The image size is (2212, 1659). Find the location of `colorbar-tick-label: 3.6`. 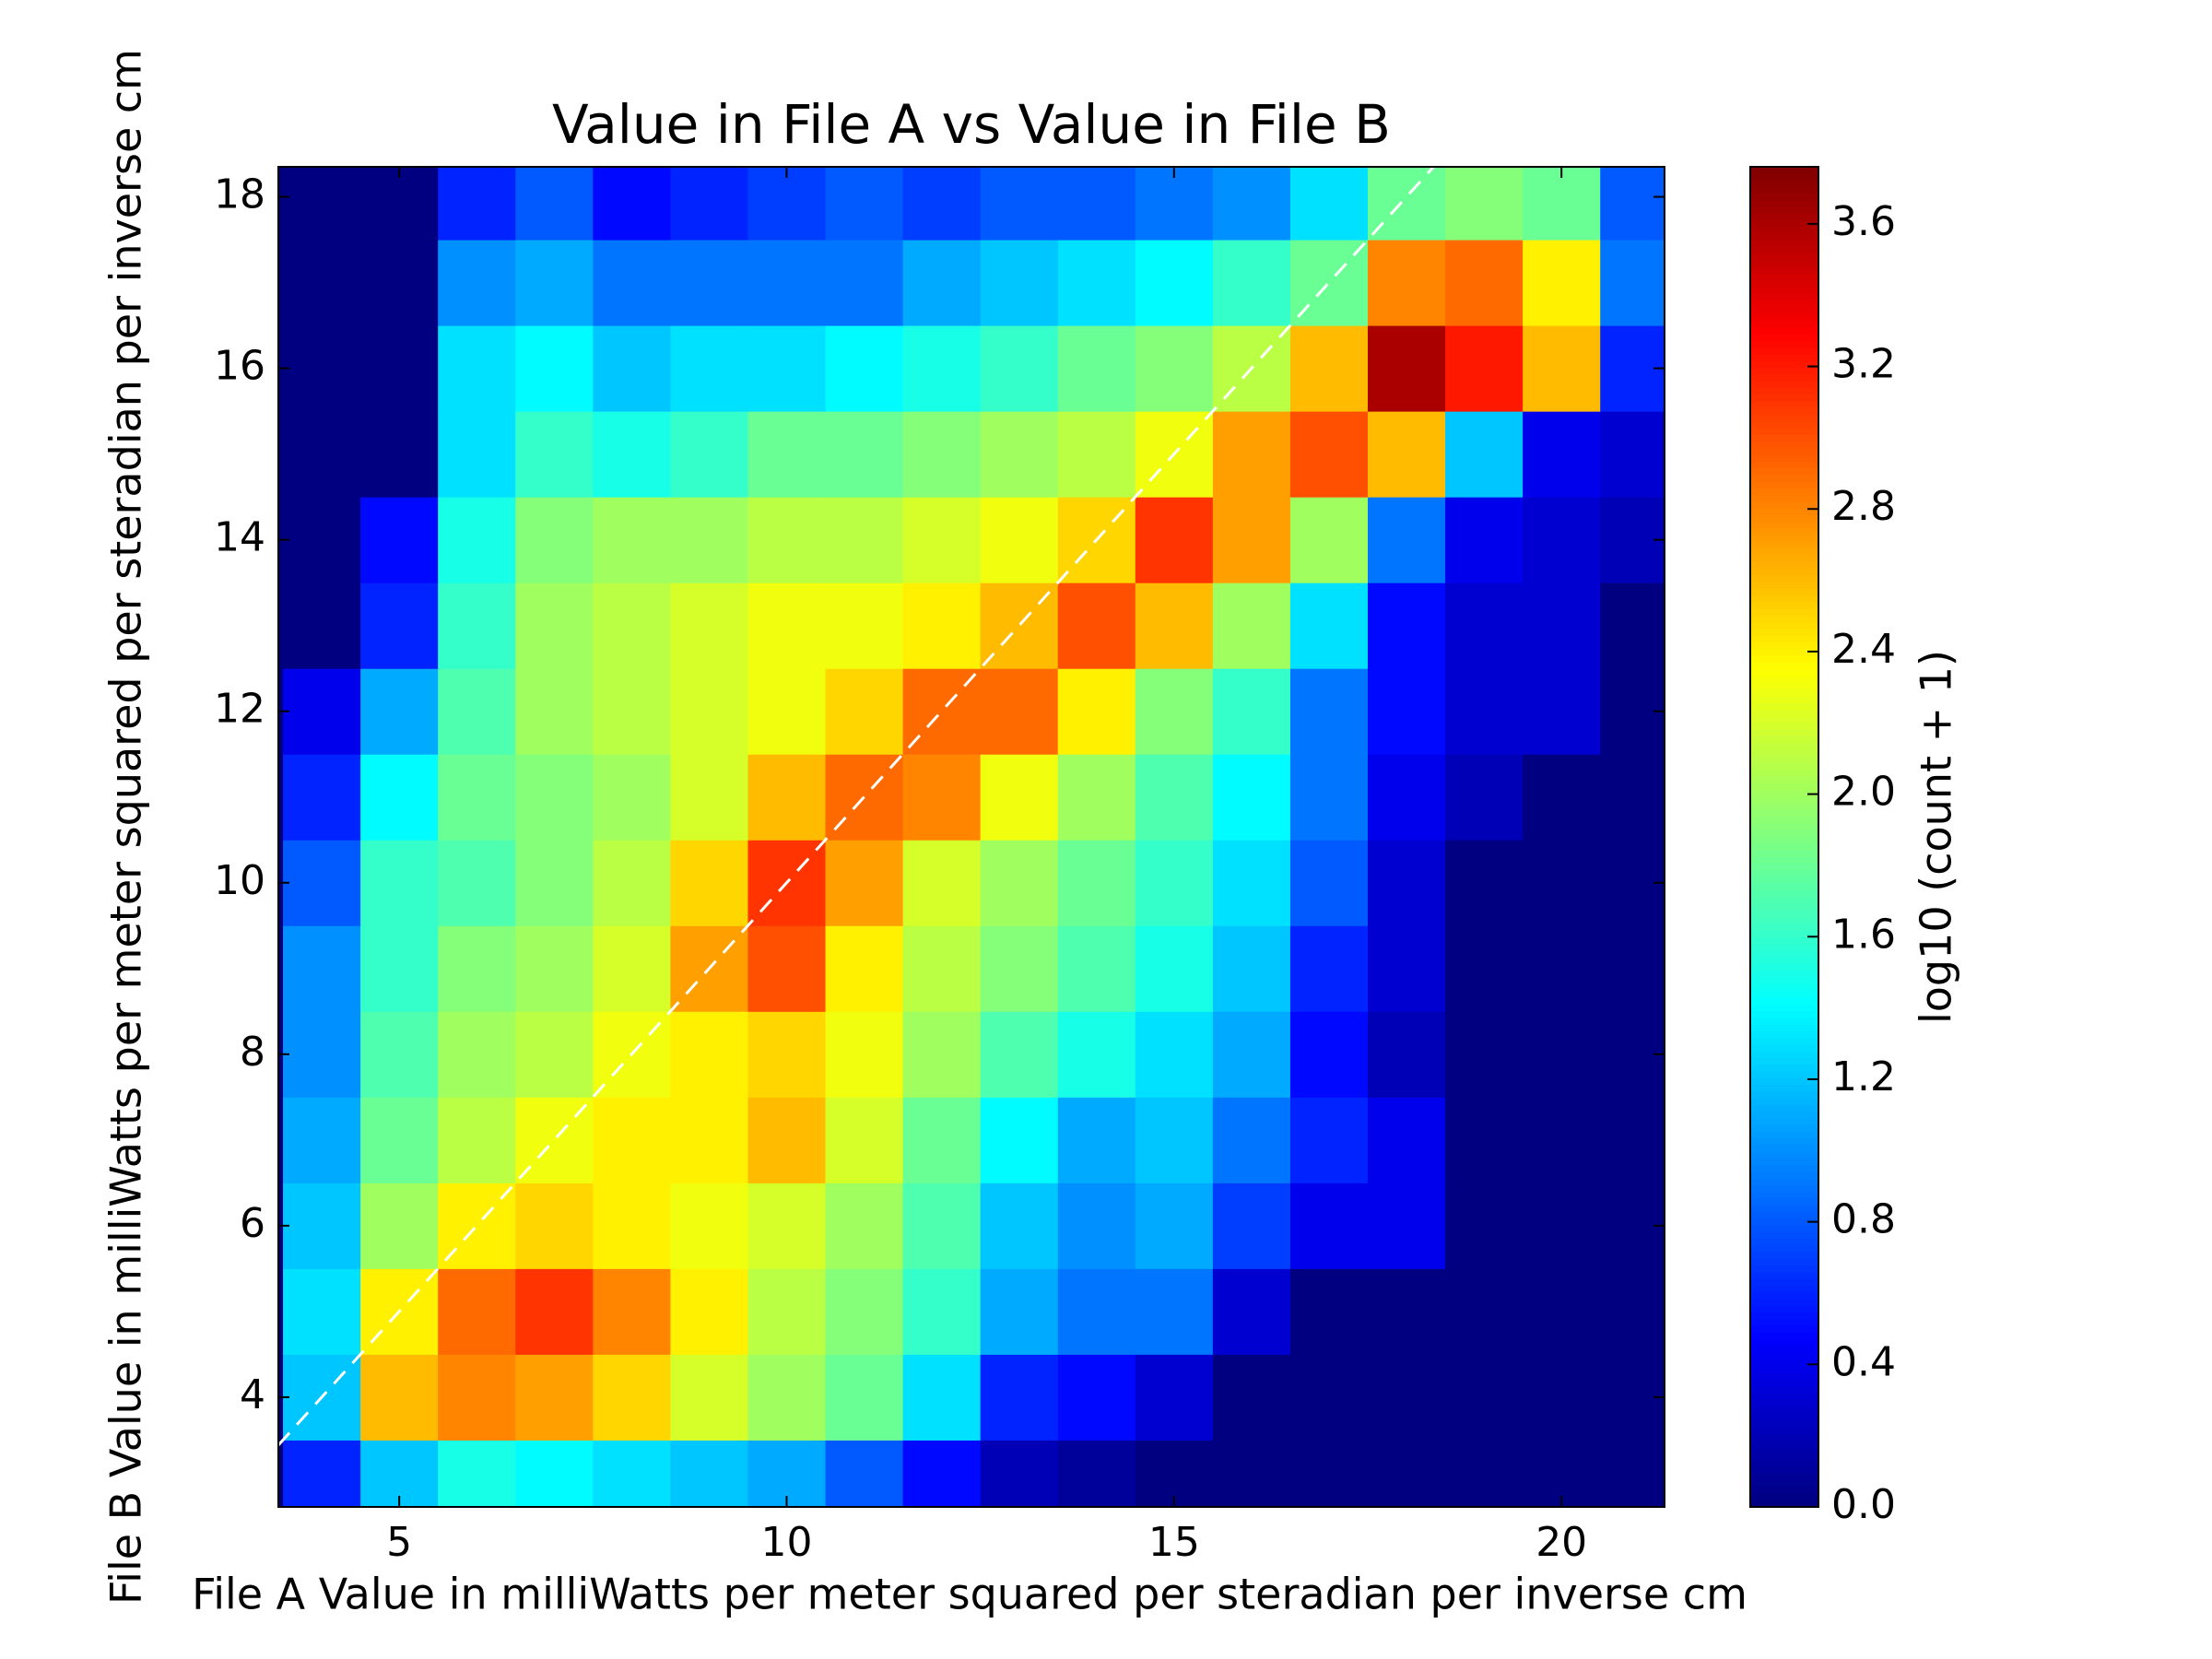

colorbar-tick-label: 3.6 is located at coordinates (1863, 221).